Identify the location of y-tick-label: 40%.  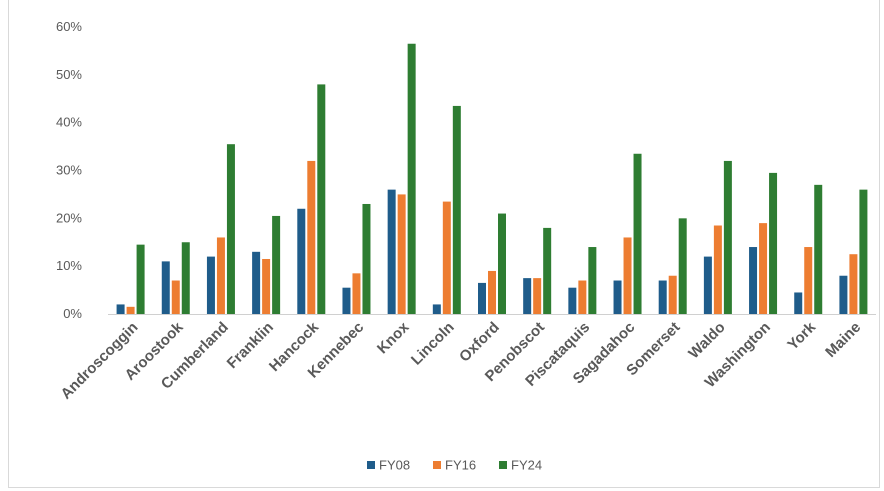
(69, 122).